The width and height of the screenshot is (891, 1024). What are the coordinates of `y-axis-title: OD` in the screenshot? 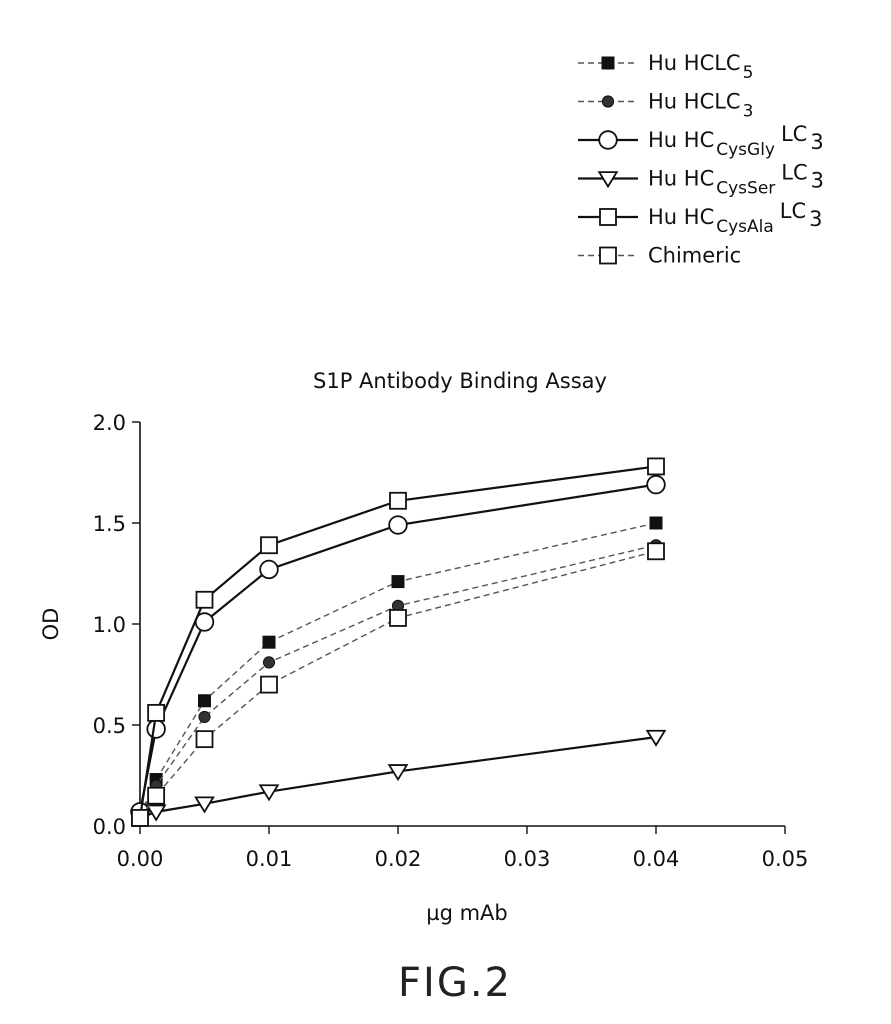 It's located at (51, 624).